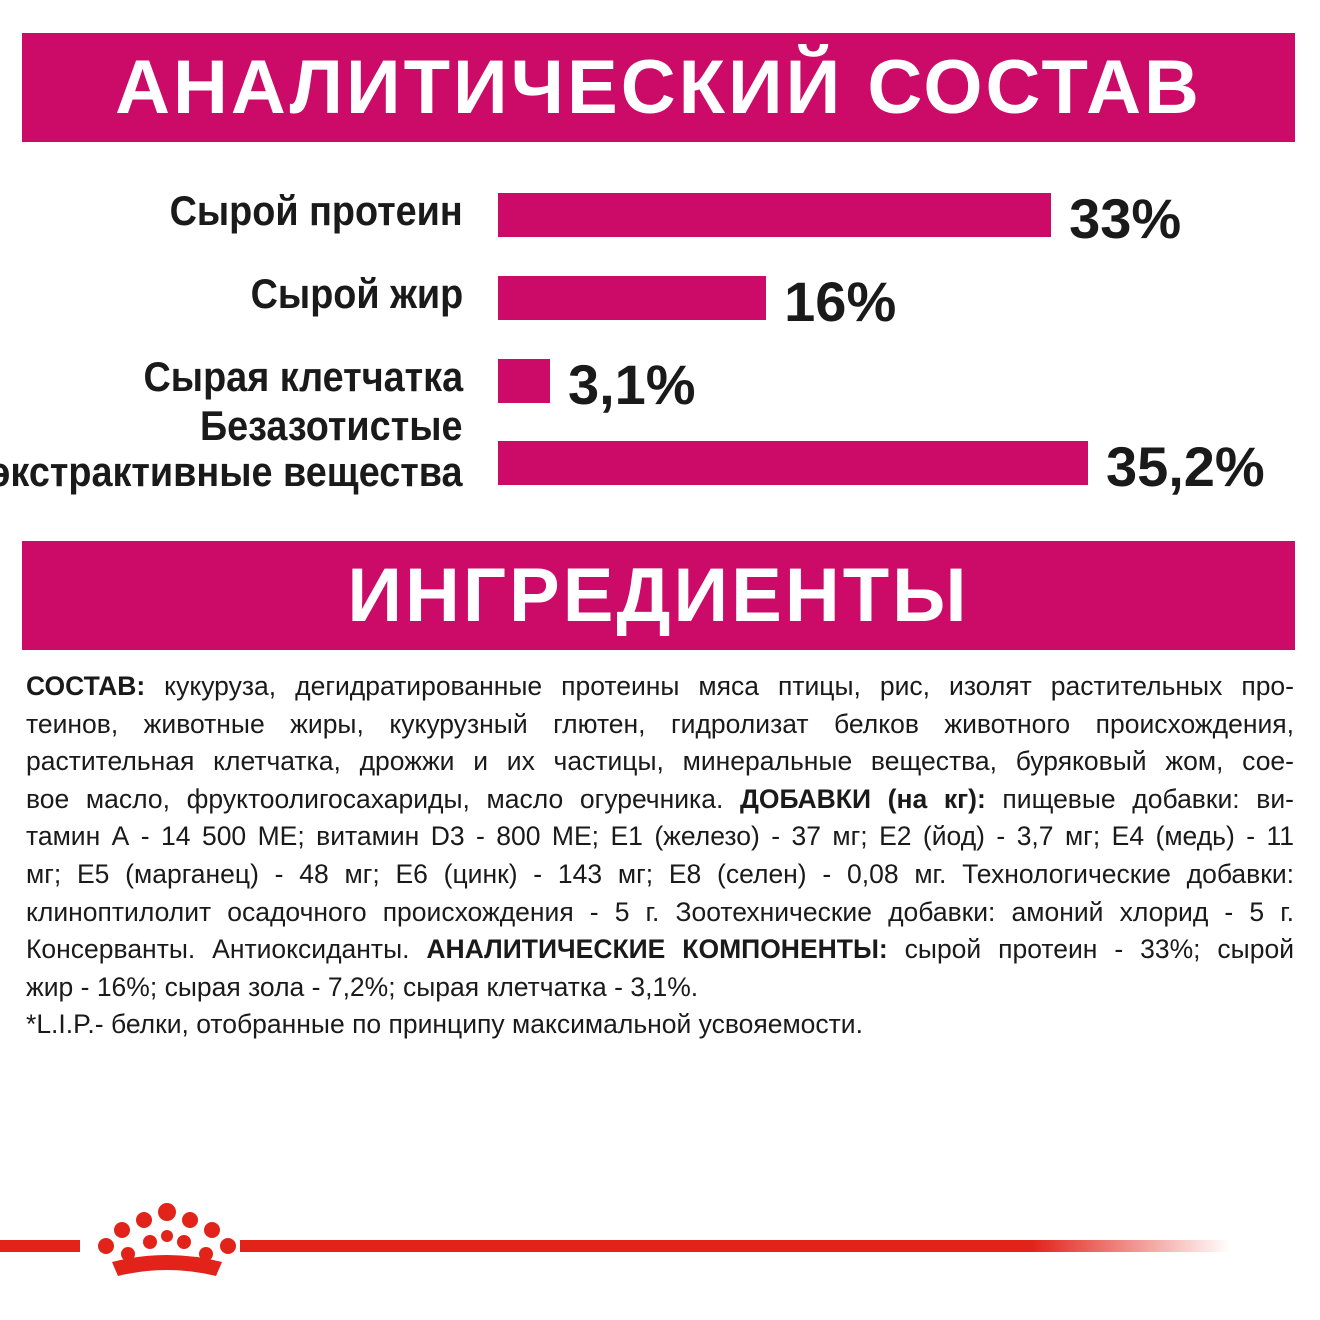  I want to click on category-label: Сырой жир, so click(356, 294).